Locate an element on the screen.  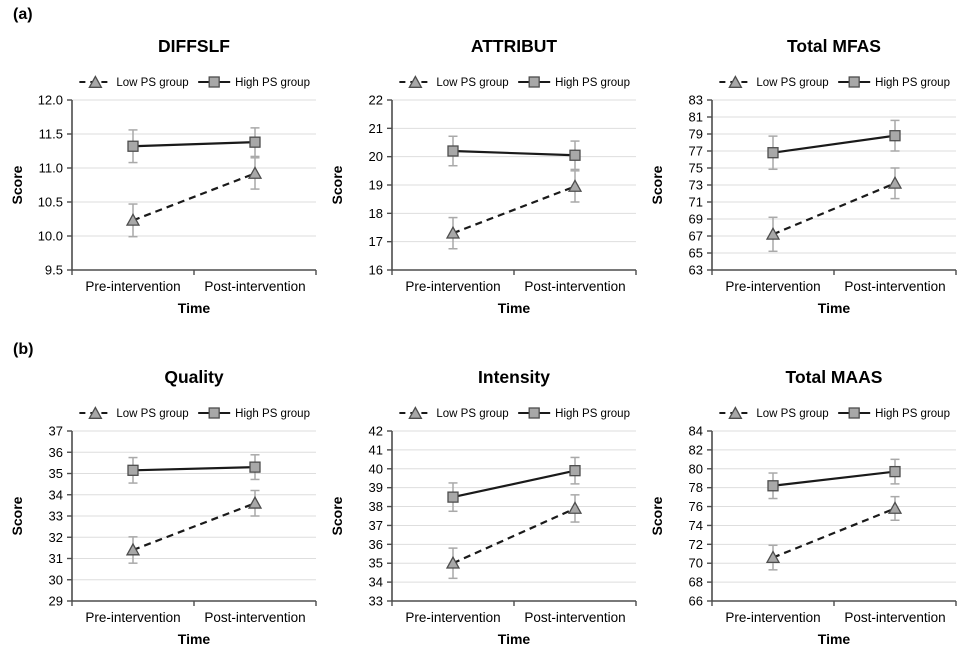
y-tick-label: 72 is located at coordinates (696, 544).